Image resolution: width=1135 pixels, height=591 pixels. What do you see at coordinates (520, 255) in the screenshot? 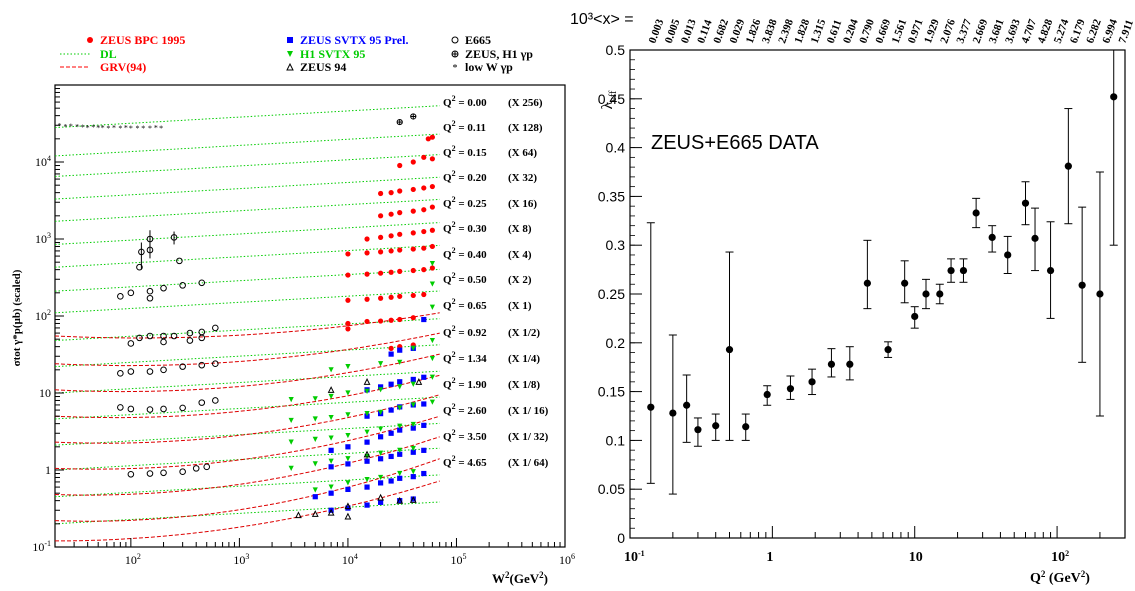
I see `q2-scale-label: (X 4)` at bounding box center [520, 255].